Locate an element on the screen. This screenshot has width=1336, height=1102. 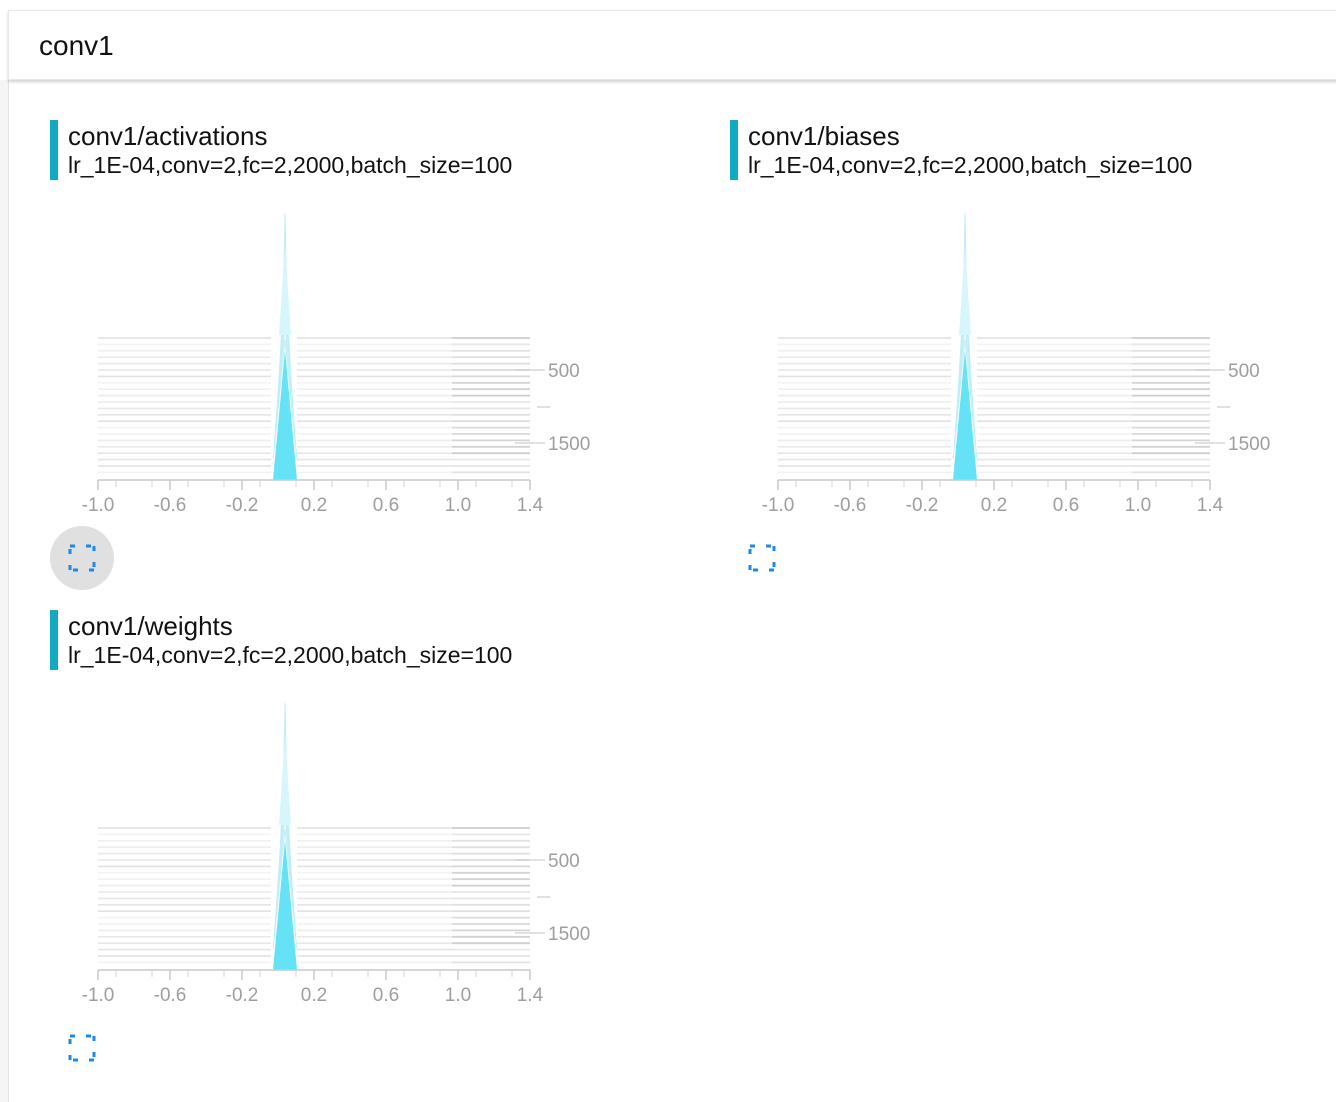
card-title: conv1/activations is located at coordinates (168, 136).